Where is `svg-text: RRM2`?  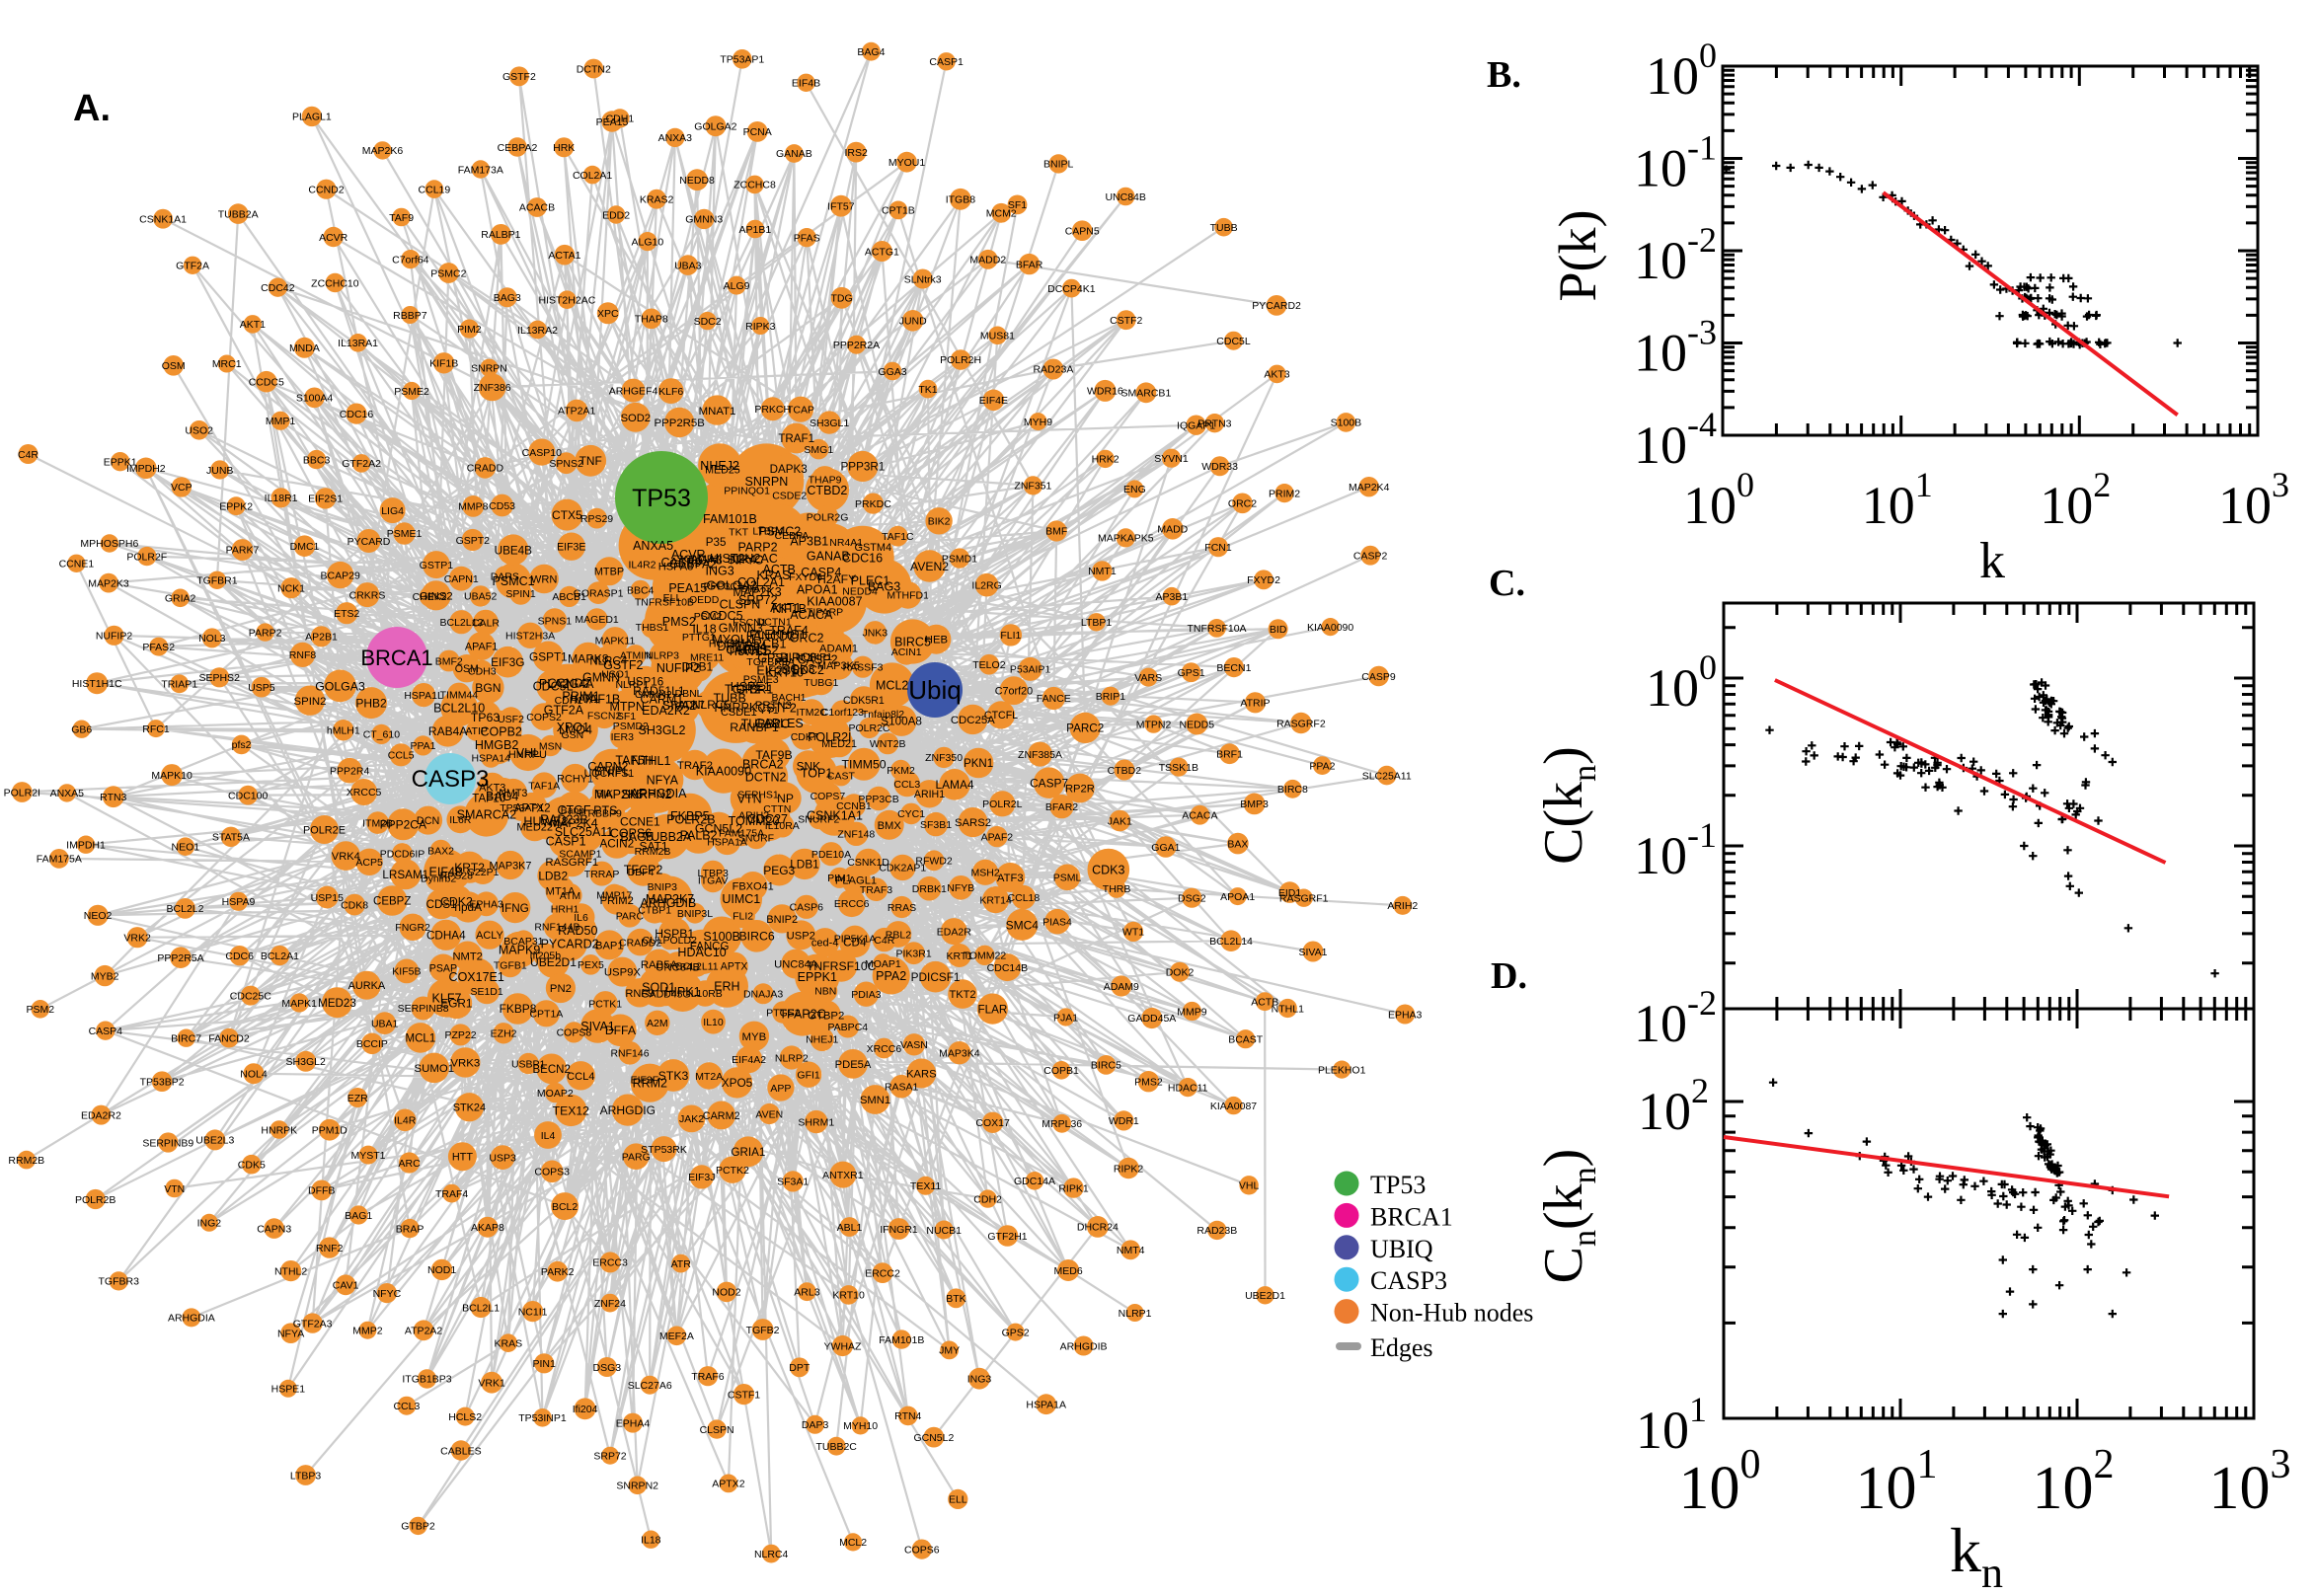
svg-text: RRM2 is located at coordinates (650, 1084).